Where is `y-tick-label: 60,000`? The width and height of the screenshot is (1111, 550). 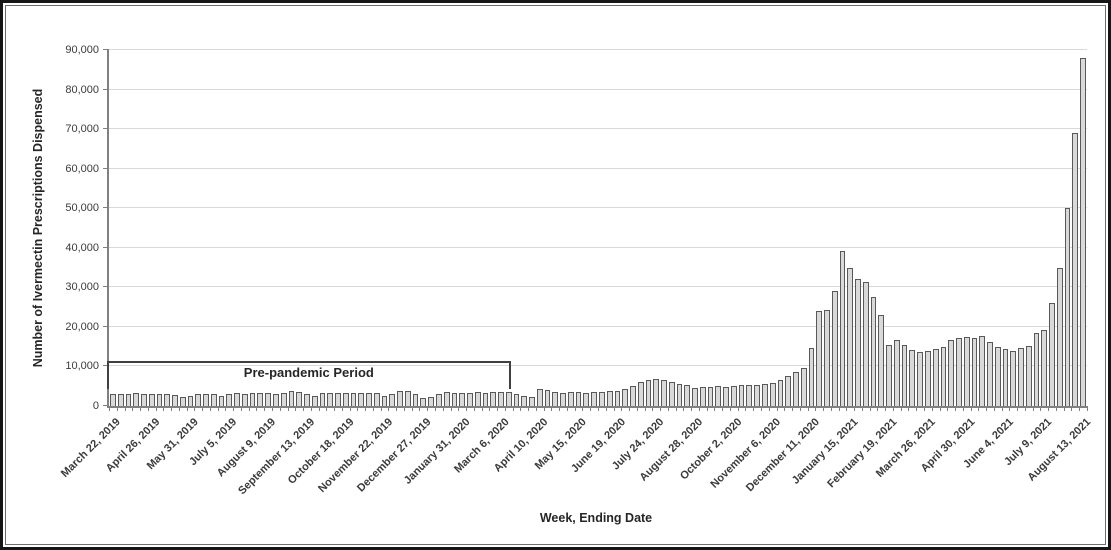
y-tick-label: 60,000 is located at coordinates (82, 168).